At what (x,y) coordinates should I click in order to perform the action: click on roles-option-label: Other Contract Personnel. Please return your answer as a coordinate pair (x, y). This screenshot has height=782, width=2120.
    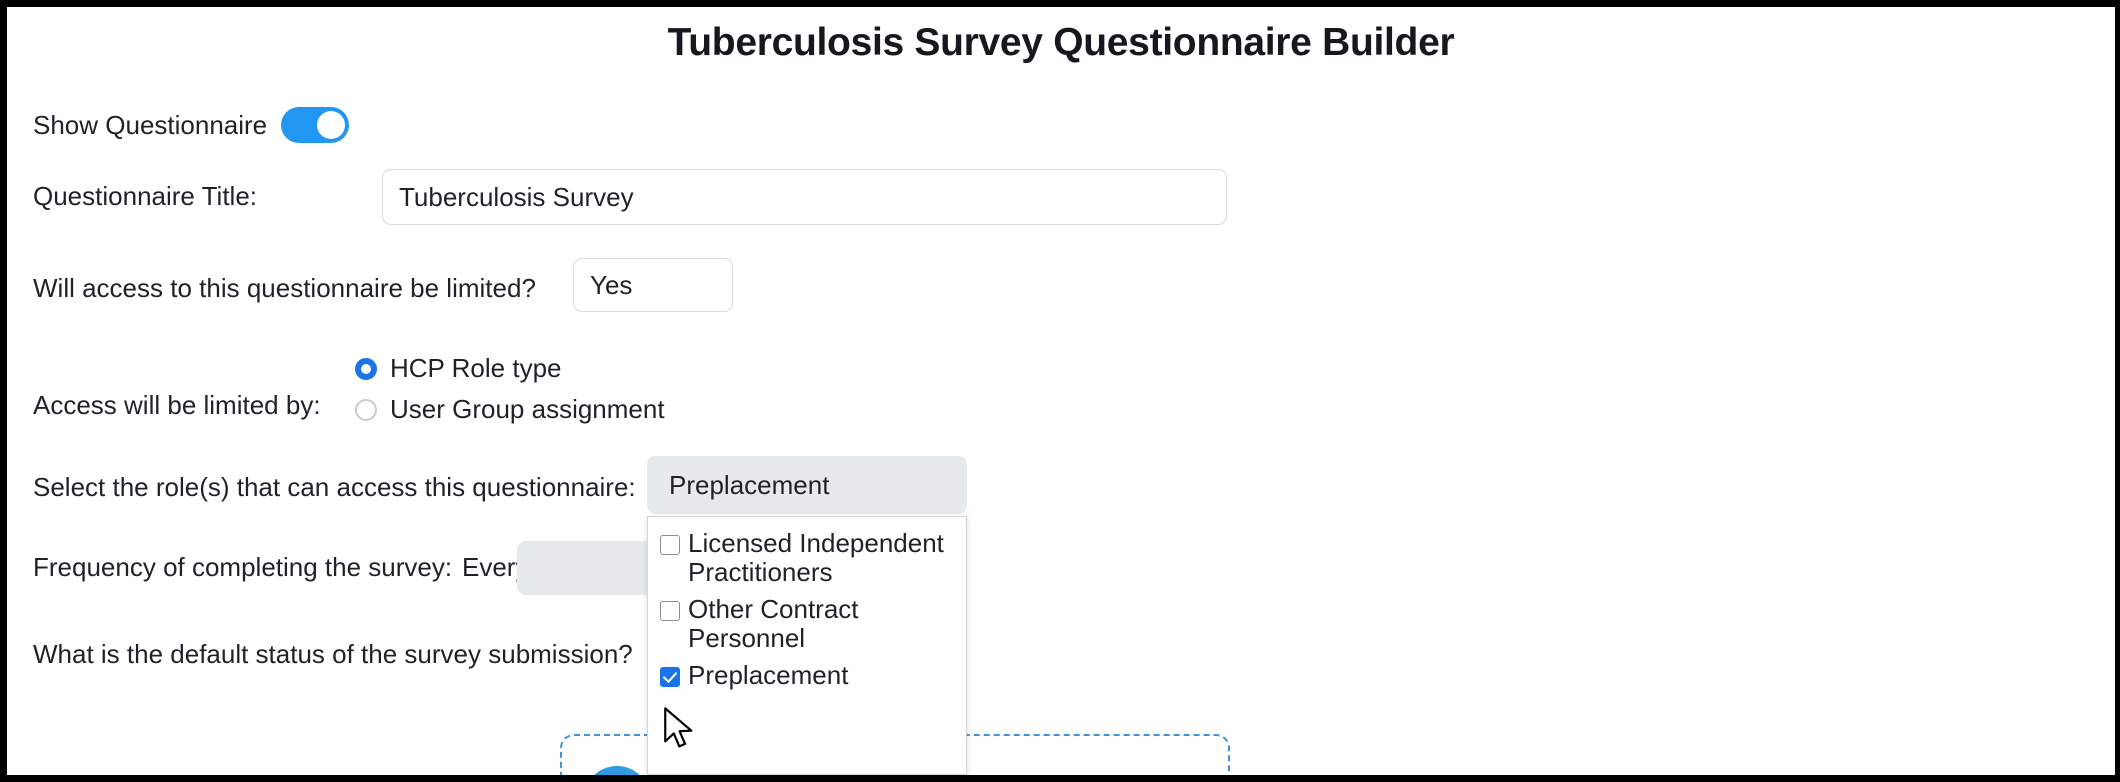
    Looking at the image, I should click on (773, 624).